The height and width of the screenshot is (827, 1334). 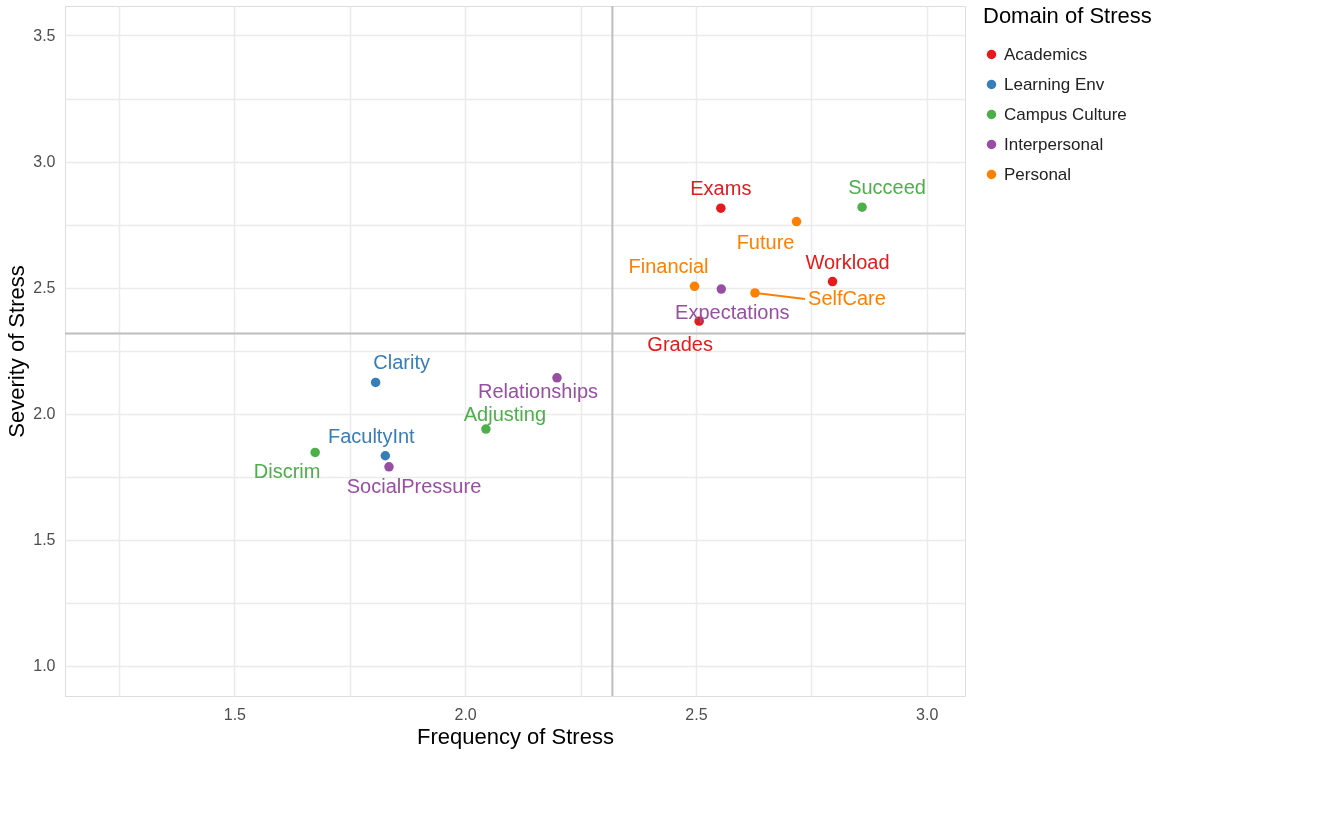 What do you see at coordinates (17, 351) in the screenshot?
I see `y-axis-title: Severity of Stress` at bounding box center [17, 351].